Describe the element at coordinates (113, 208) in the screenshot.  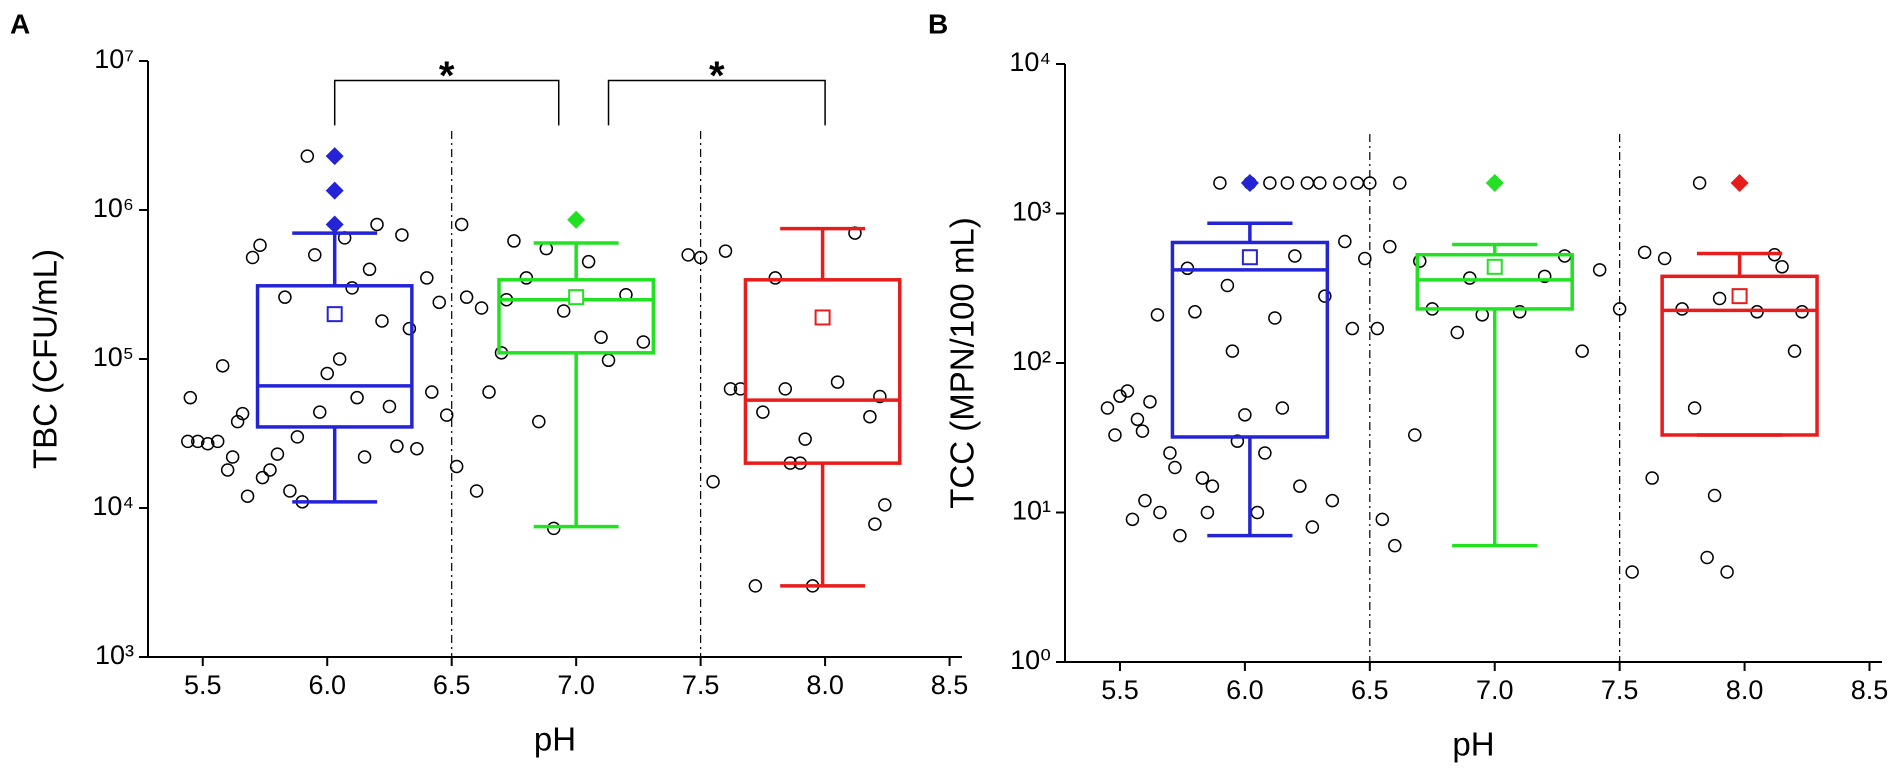
I see `y-tick-label: 10⁶` at that location.